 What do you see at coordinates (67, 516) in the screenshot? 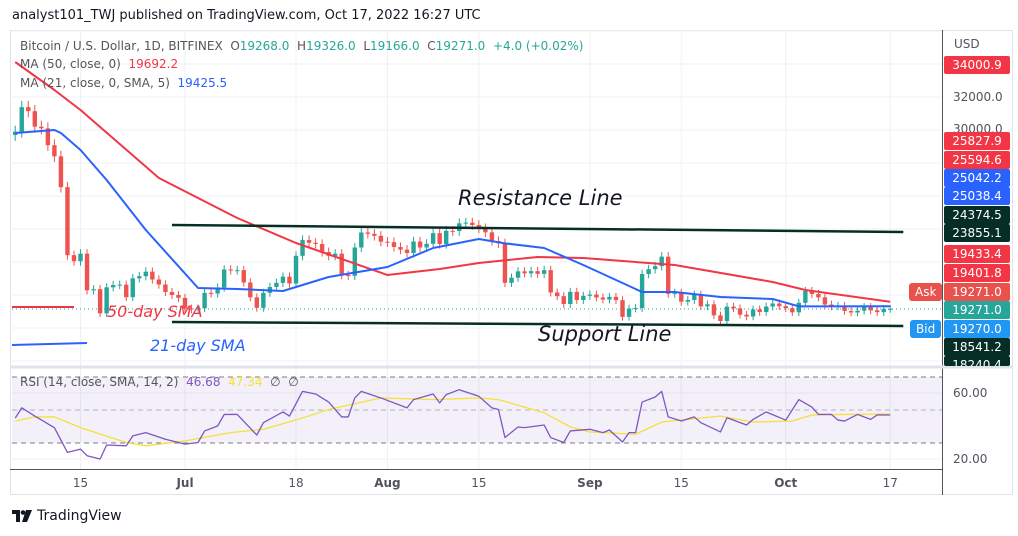
I see `tradingview-logo: TradingView` at bounding box center [67, 516].